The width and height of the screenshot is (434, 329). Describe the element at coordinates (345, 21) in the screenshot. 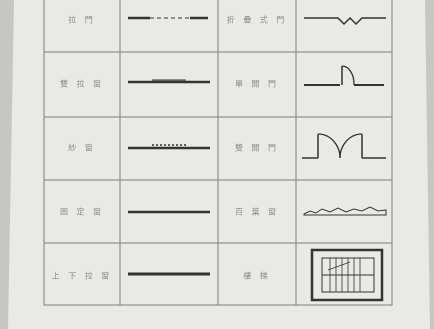

I see `folding-door-symbol` at that location.